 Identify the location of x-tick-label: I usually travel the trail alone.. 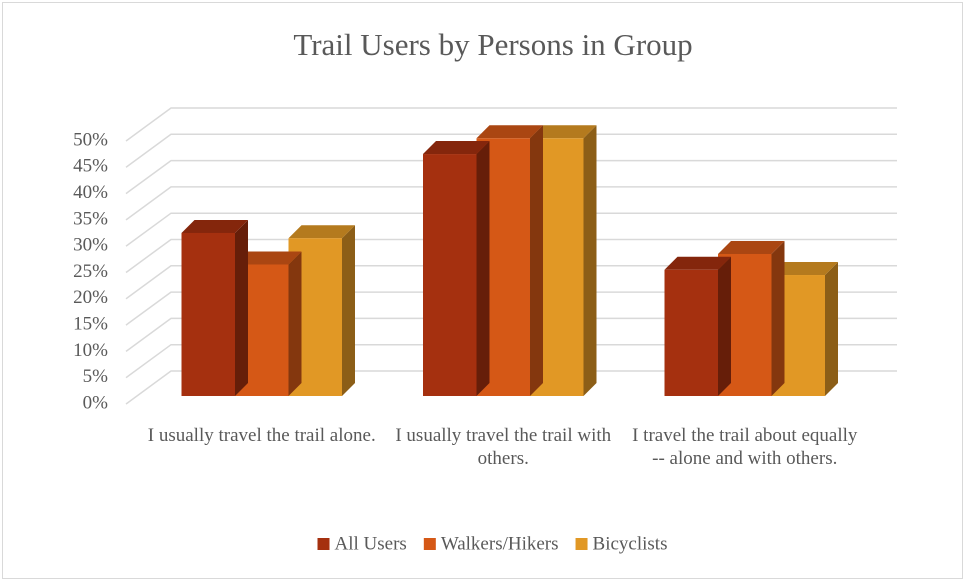
(261, 435).